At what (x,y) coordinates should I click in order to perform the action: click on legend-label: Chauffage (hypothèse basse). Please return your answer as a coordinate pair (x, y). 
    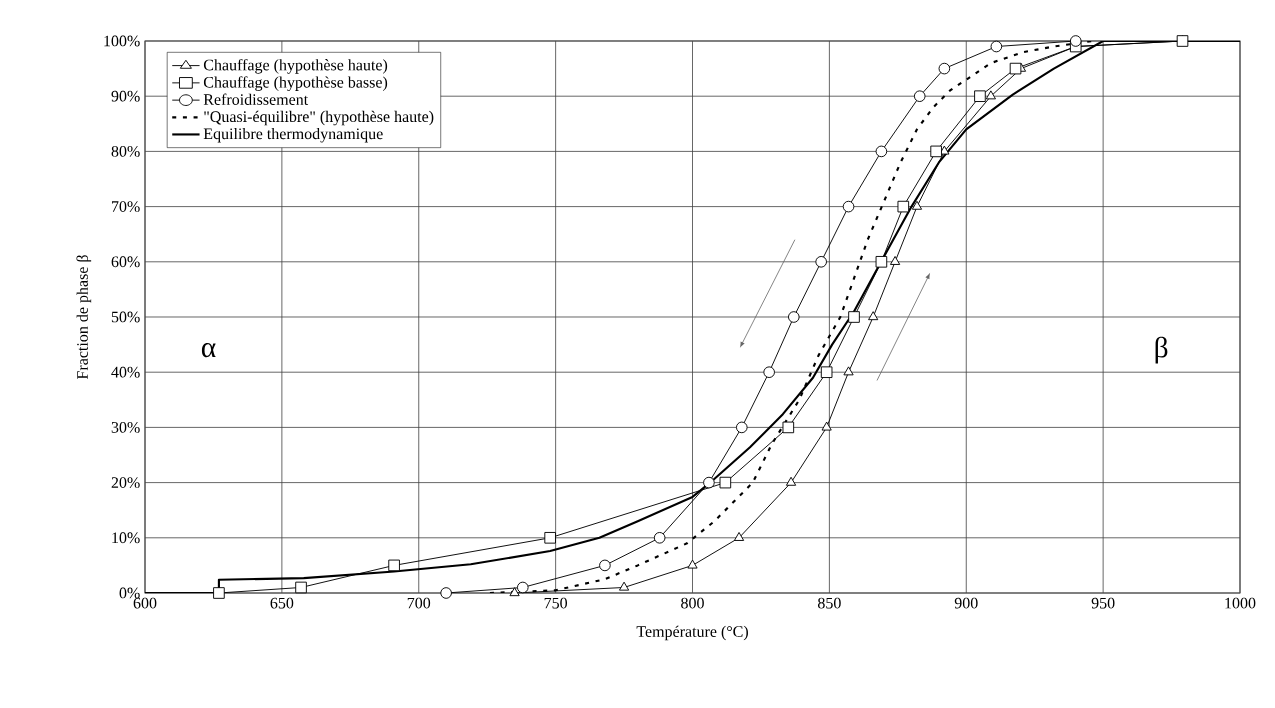
    Looking at the image, I should click on (295, 83).